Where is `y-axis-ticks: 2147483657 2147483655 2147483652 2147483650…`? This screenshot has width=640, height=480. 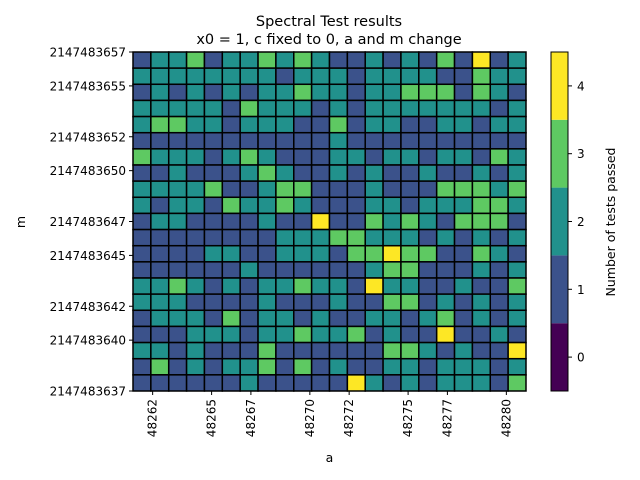 y-axis-ticks: 2147483657 2147483655 2147483652 2147483650… is located at coordinates (91, 222).